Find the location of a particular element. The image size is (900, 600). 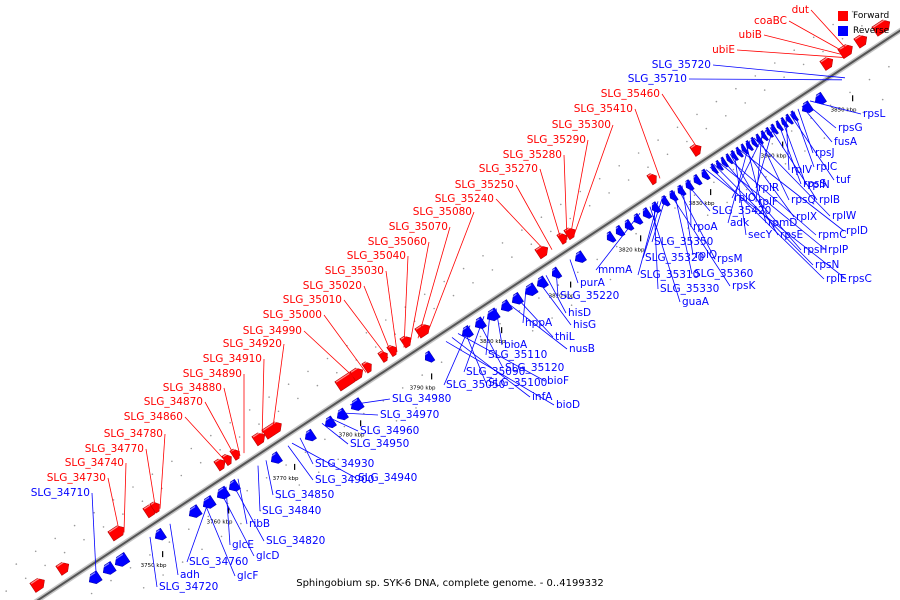

kbp-tick-label: 3770 kbp is located at coordinates (286, 479).